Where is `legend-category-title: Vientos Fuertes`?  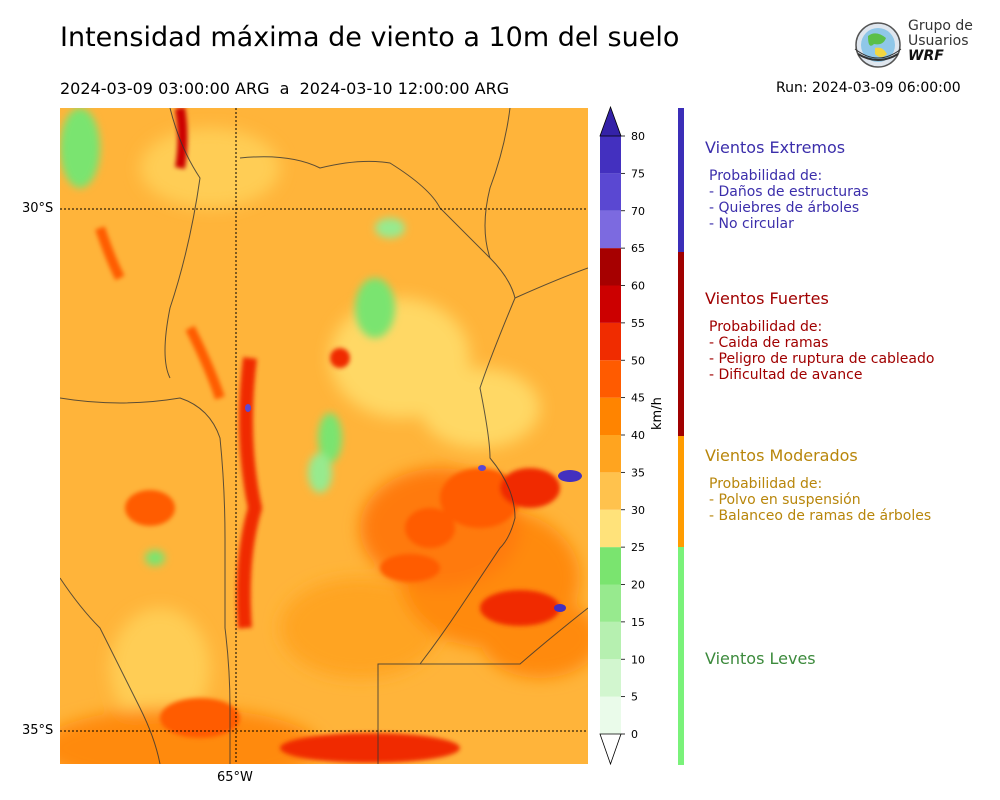 legend-category-title: Vientos Fuertes is located at coordinates (767, 298).